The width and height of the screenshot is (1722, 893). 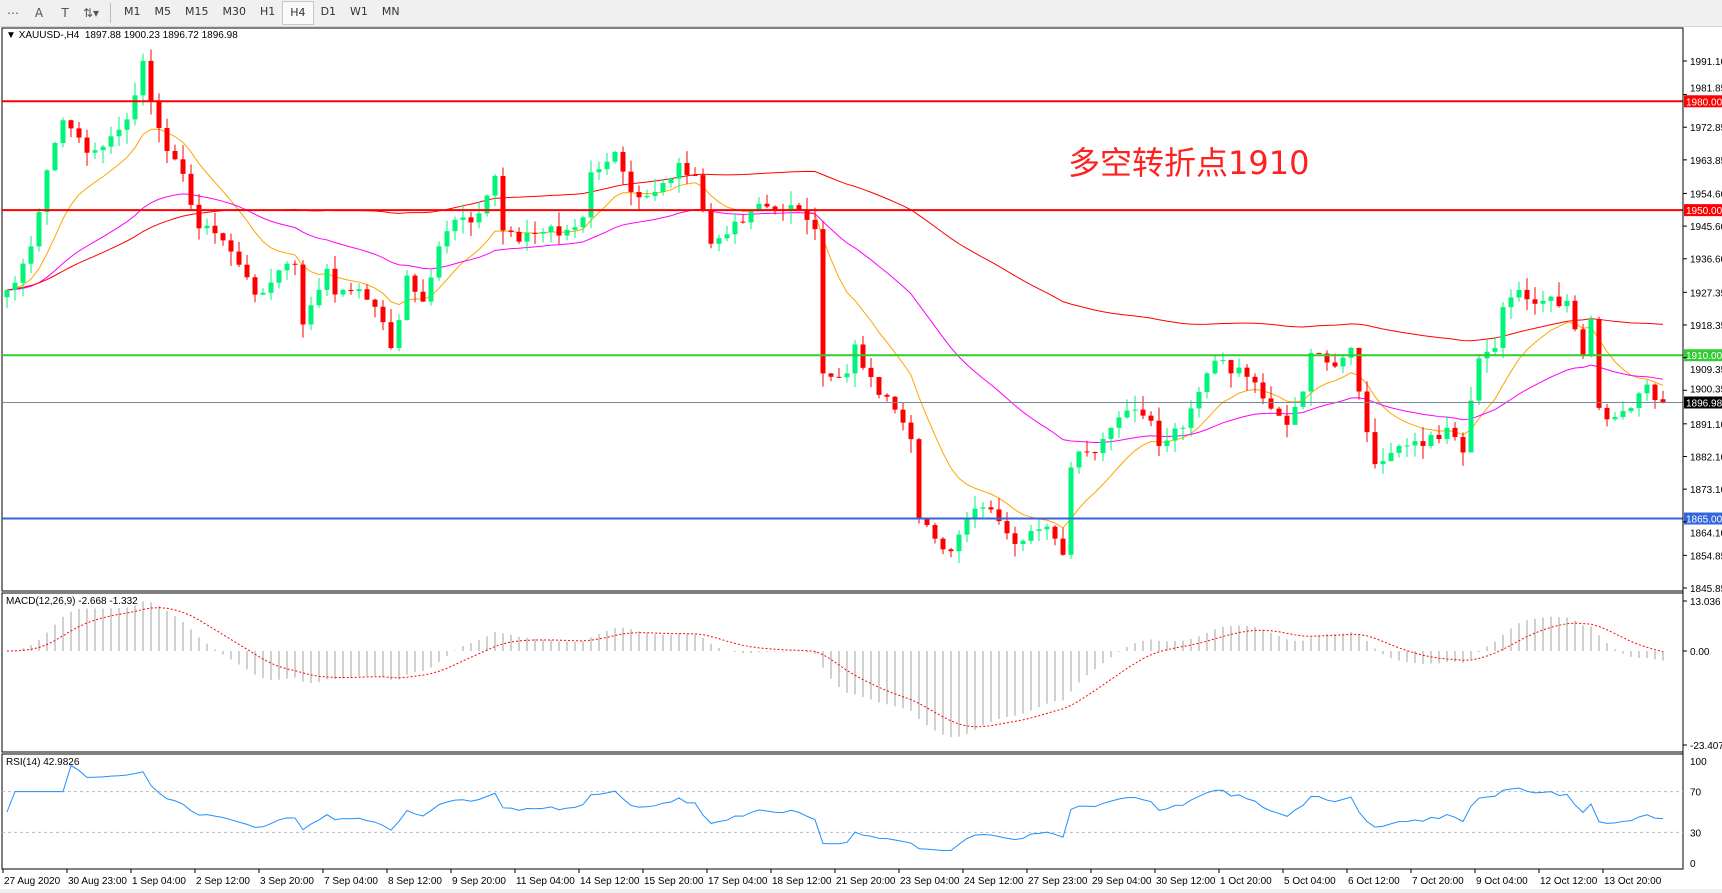 I want to click on level-tag-text: 1950.00, so click(x=1704, y=211).